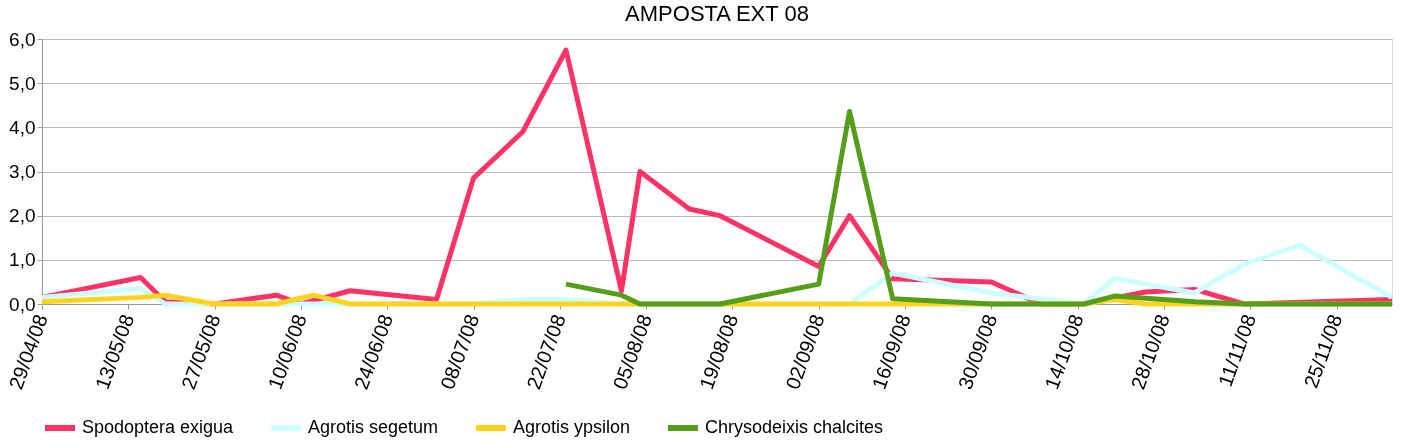  I want to click on y-tick-label: 0,0, so click(22, 304).